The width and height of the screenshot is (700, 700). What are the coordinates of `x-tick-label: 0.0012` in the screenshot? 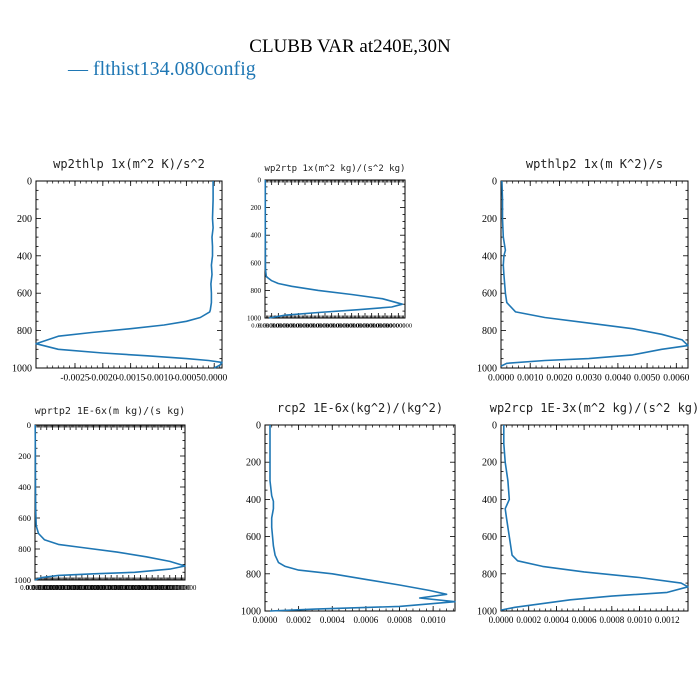 It's located at (667, 620).